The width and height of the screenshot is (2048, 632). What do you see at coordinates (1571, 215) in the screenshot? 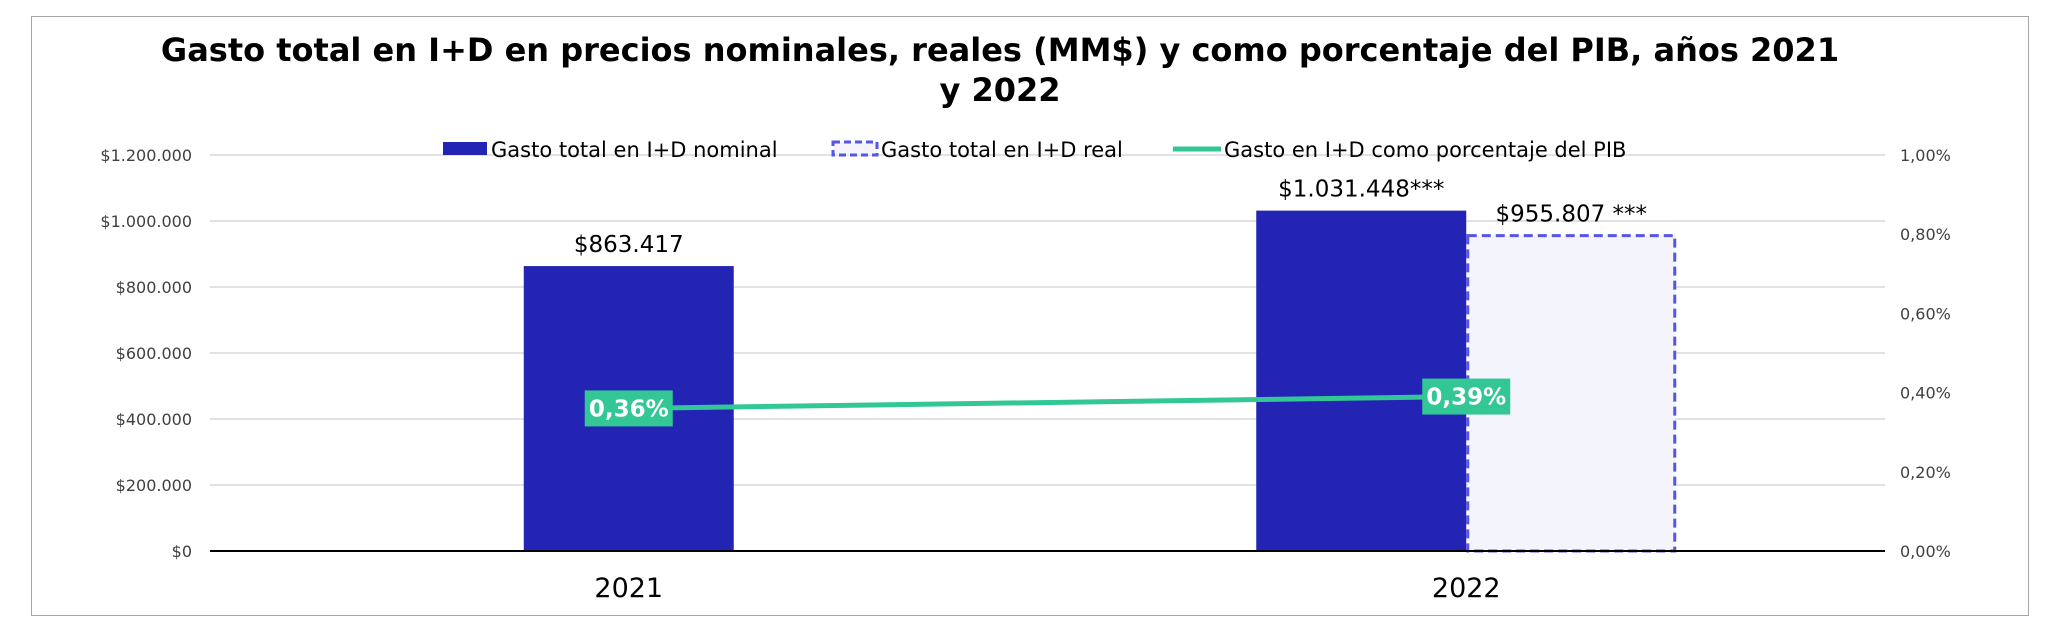
I see `data-label-real: $955.807 ***` at bounding box center [1571, 215].